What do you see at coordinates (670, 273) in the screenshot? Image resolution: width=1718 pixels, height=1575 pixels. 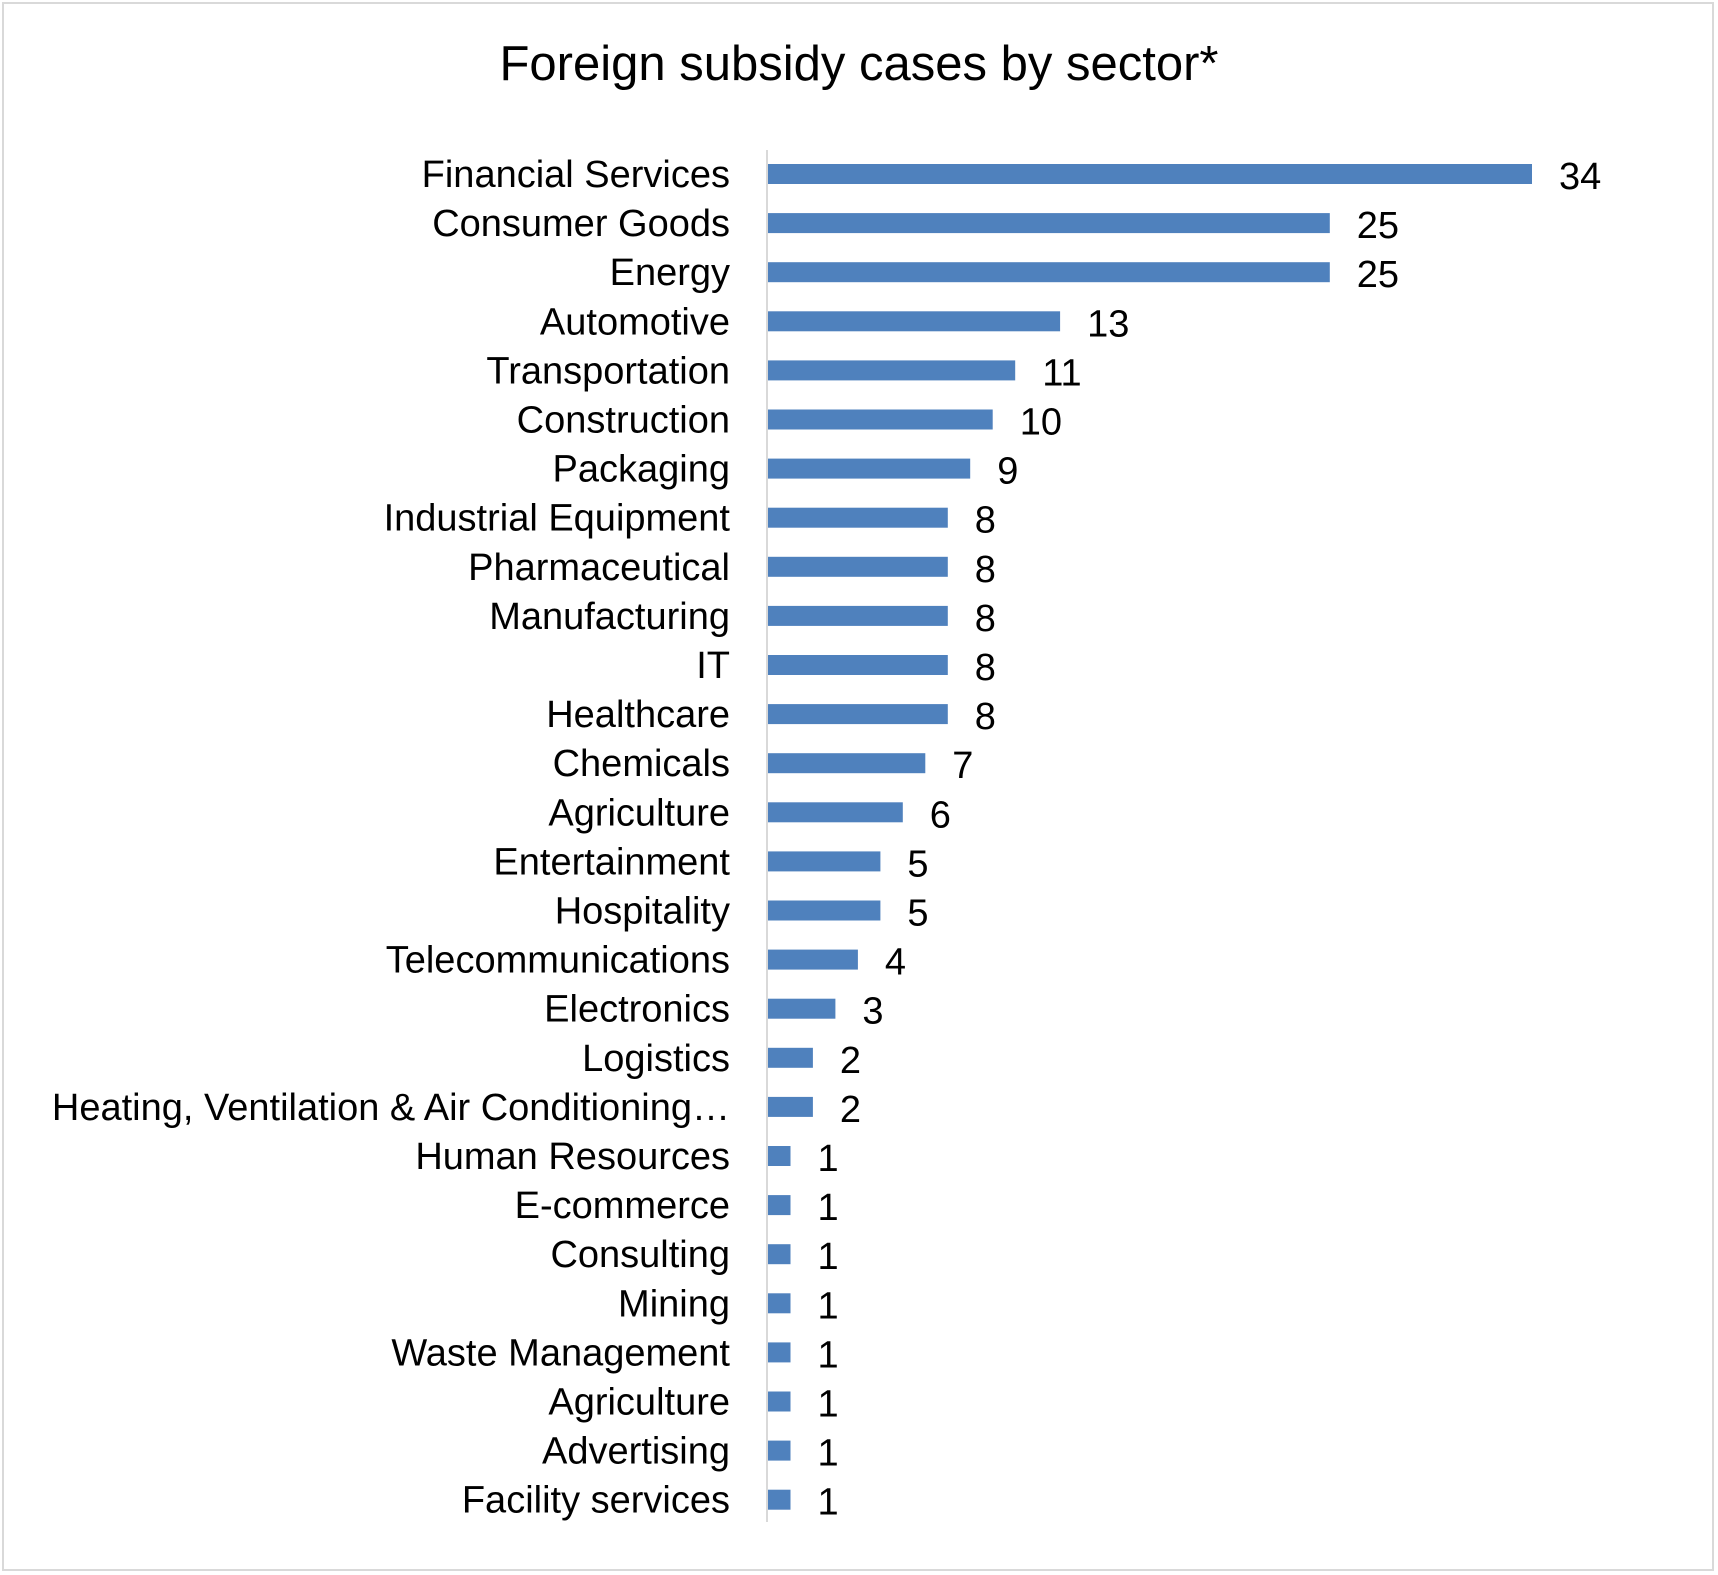 I see `category-label: Energy` at bounding box center [670, 273].